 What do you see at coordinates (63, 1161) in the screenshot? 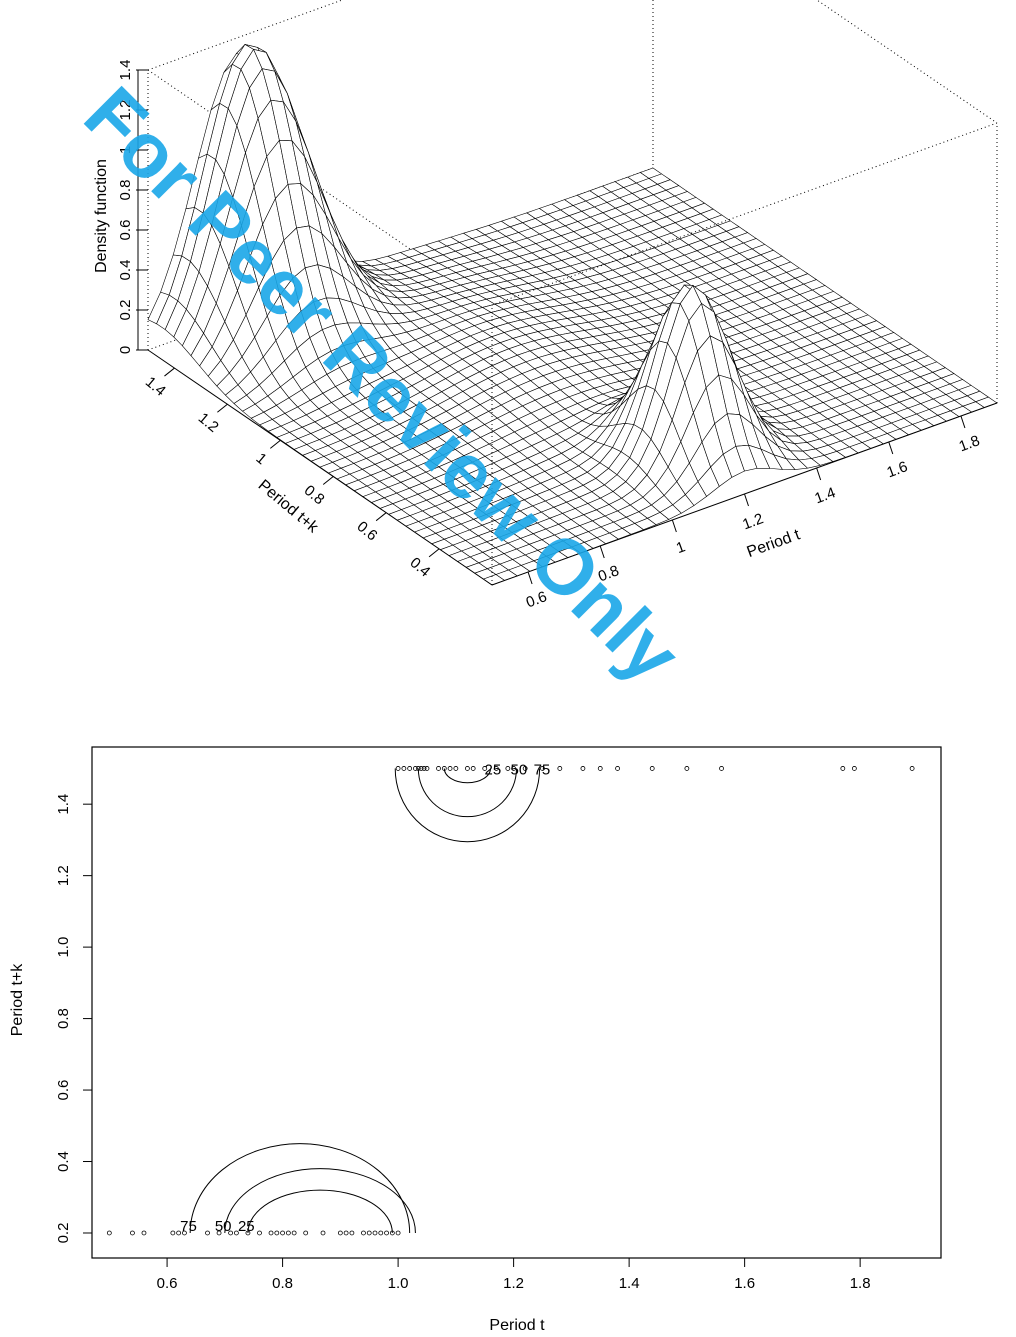
I see `y-tick-label-2-1: 0.4` at bounding box center [63, 1161].